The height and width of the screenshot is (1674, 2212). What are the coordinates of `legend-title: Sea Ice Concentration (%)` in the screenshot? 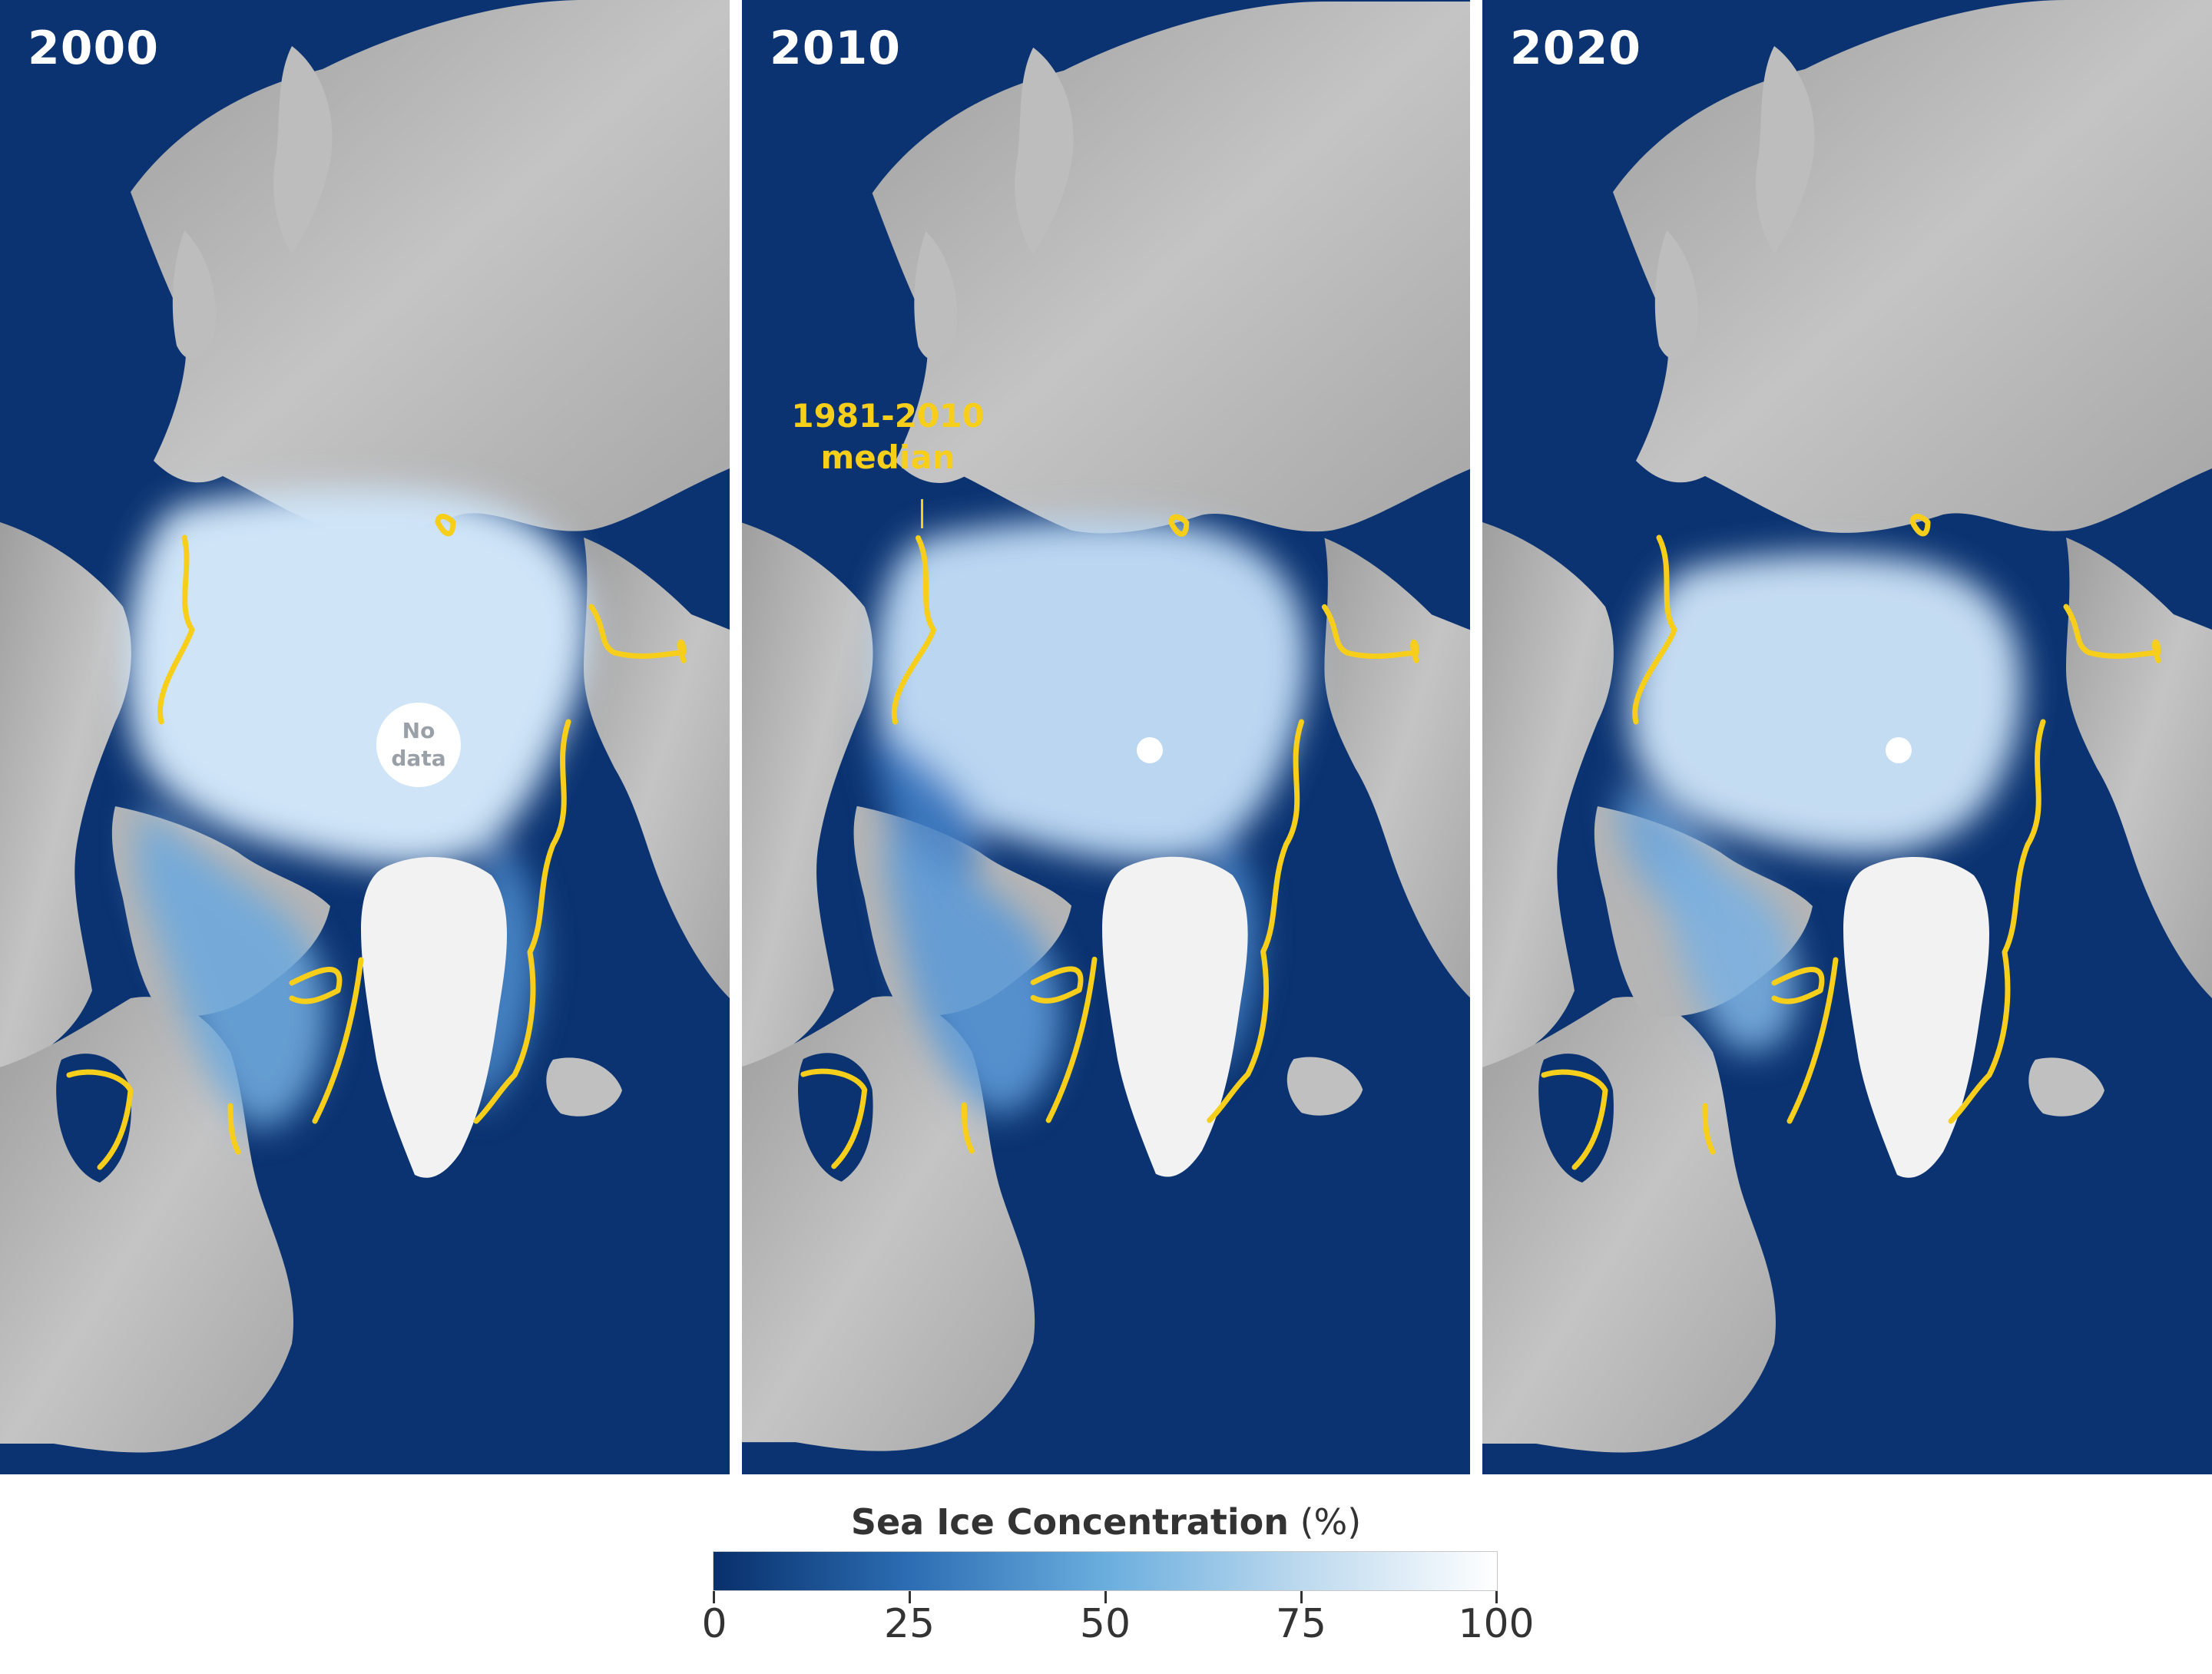 It's located at (1106, 1522).